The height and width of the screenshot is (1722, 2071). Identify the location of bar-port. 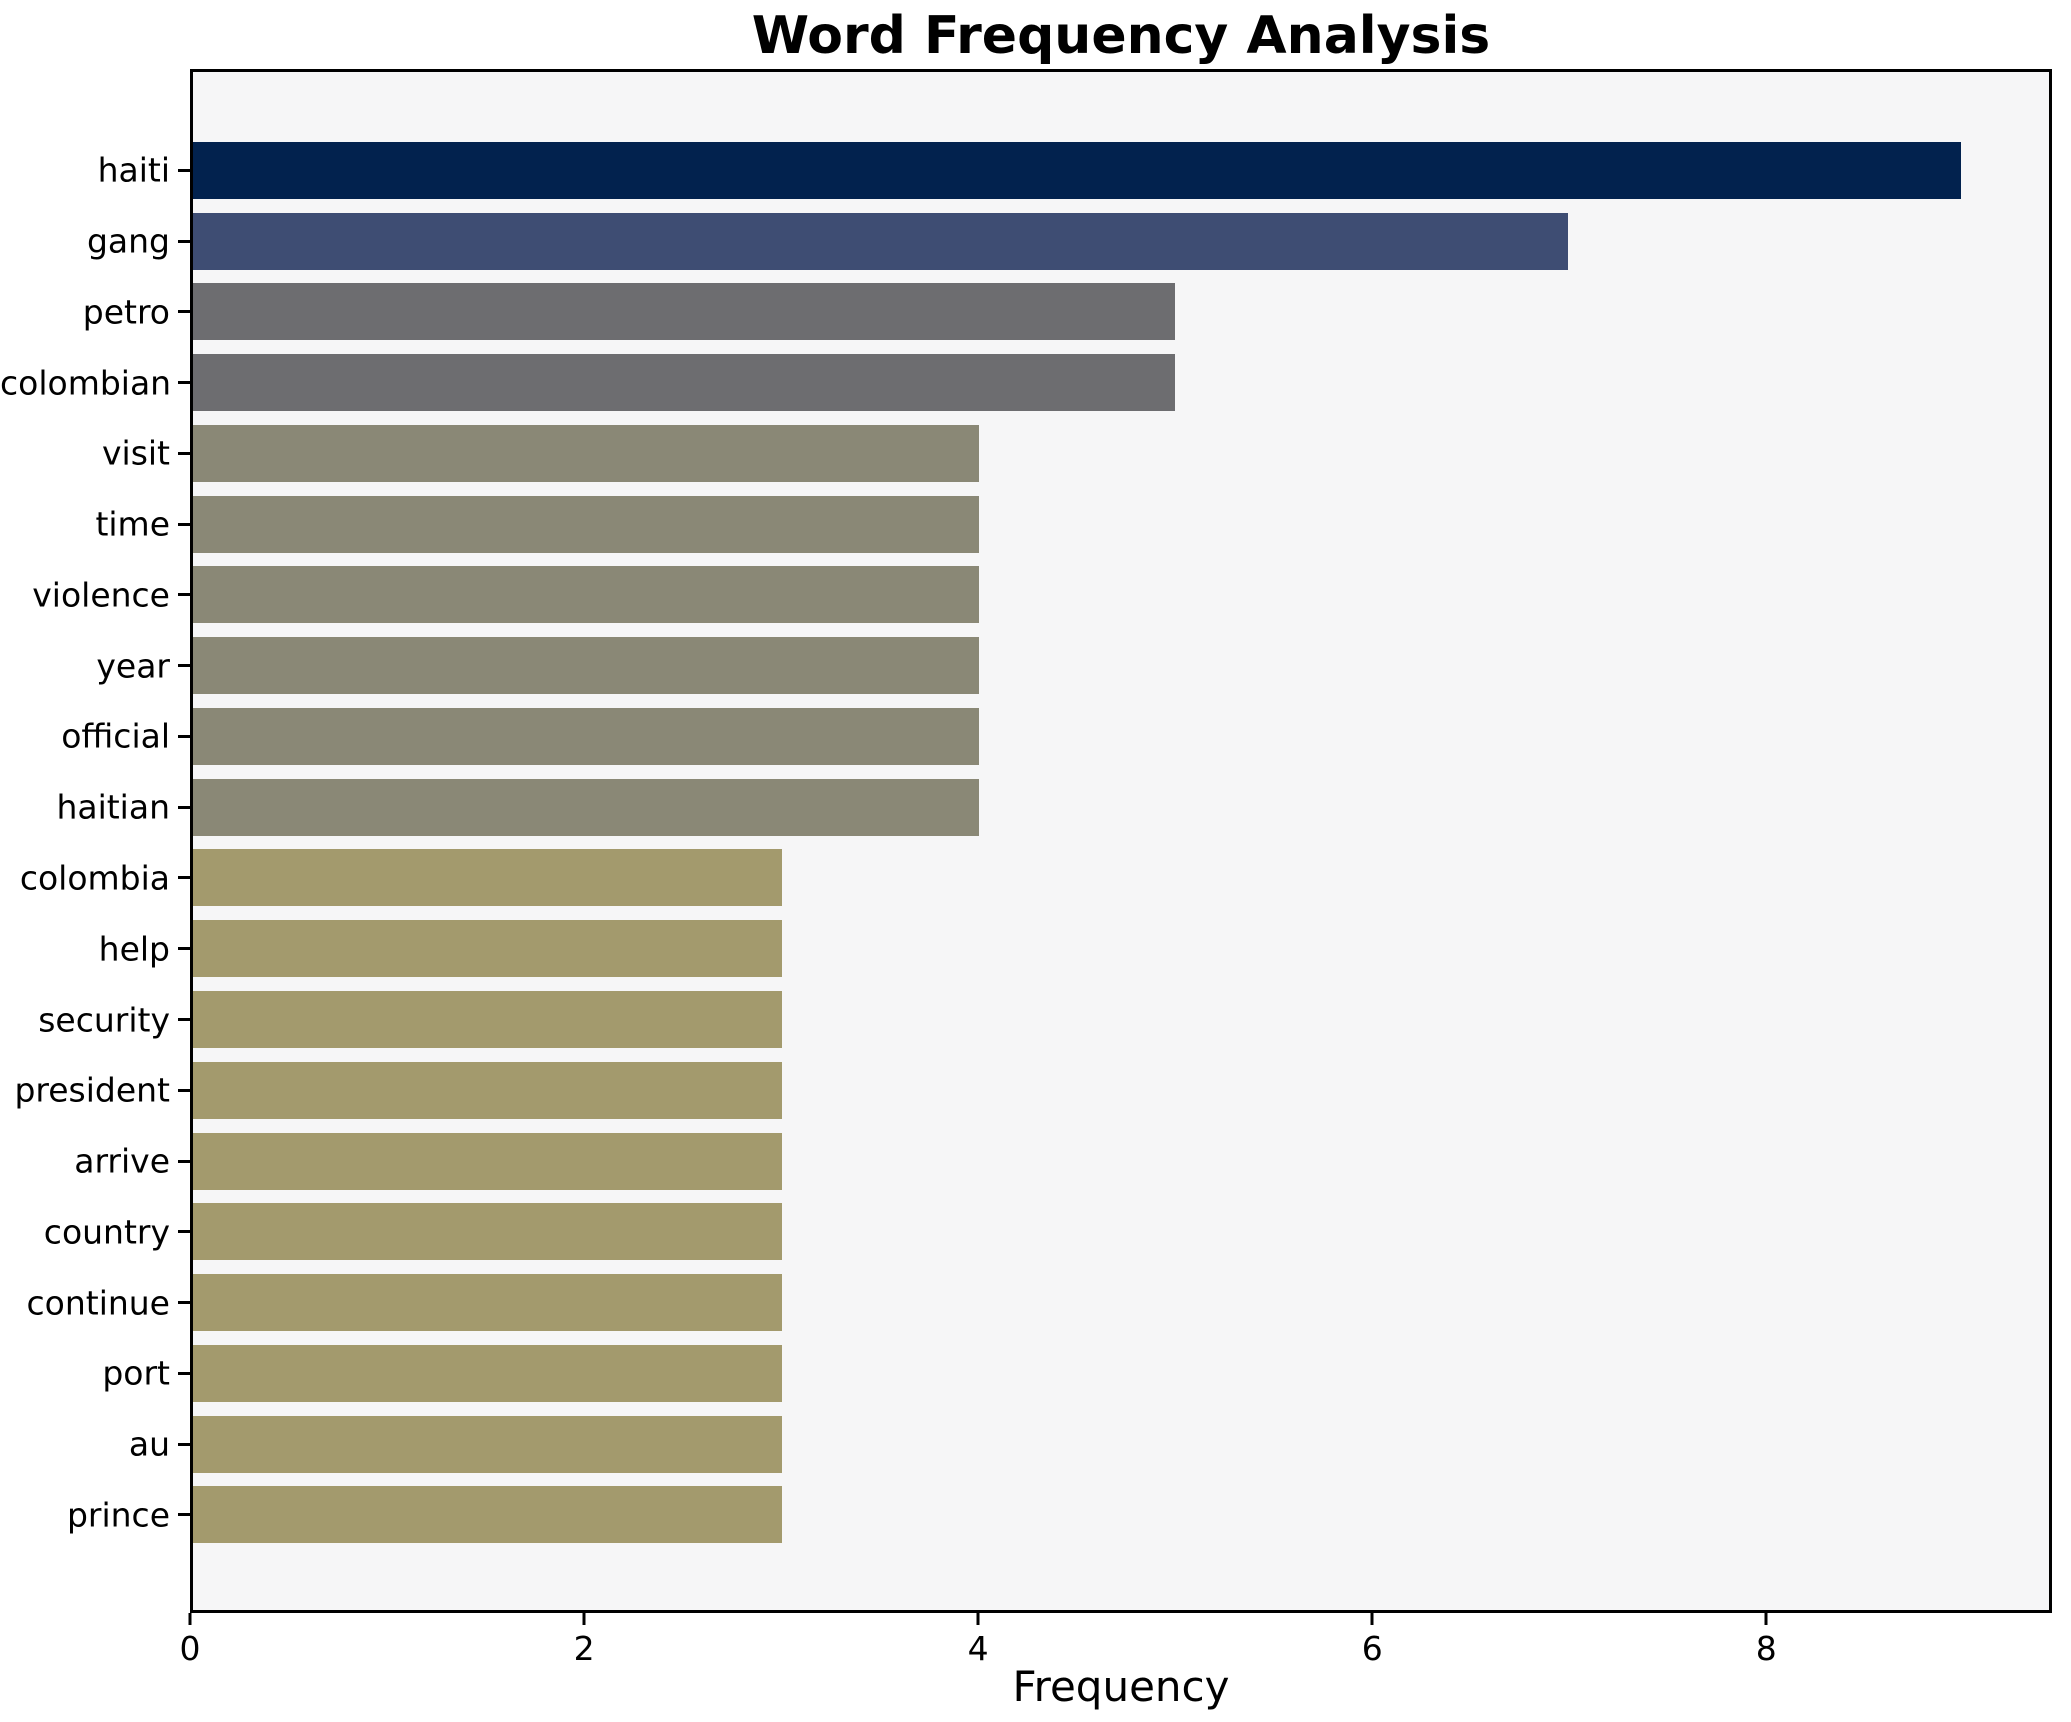
(488, 1373).